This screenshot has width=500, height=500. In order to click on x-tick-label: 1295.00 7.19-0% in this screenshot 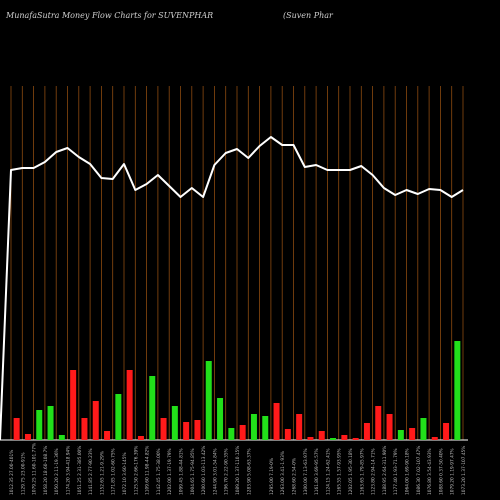, I will do `click(272, 476)`.